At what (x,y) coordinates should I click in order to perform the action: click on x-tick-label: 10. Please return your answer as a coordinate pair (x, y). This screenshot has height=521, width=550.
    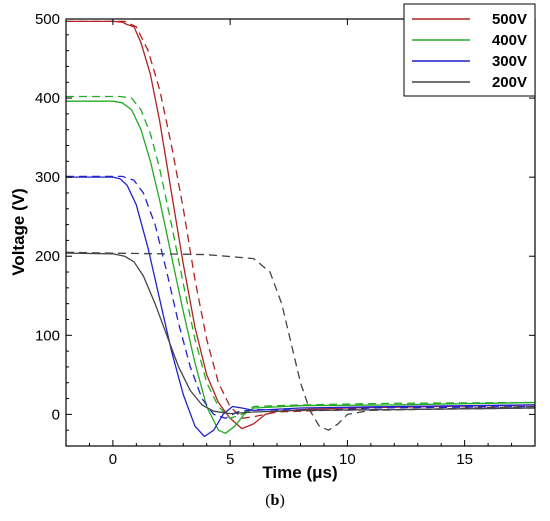
    Looking at the image, I should click on (347, 459).